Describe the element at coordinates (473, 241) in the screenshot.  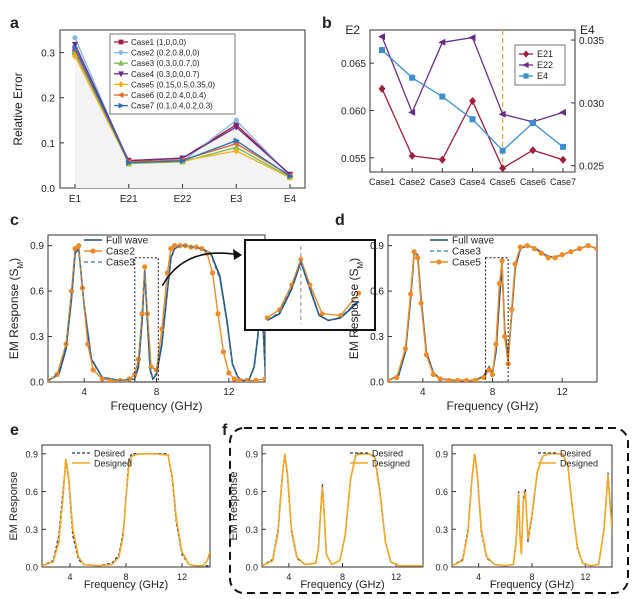
I see `legend-label: Full wave` at that location.